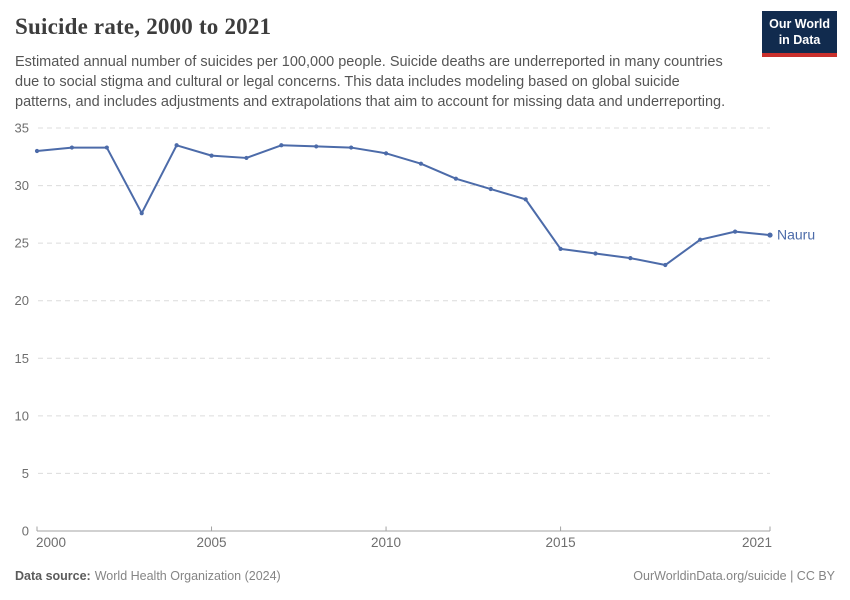  What do you see at coordinates (316, 146) in the screenshot?
I see `data-point-2008` at bounding box center [316, 146].